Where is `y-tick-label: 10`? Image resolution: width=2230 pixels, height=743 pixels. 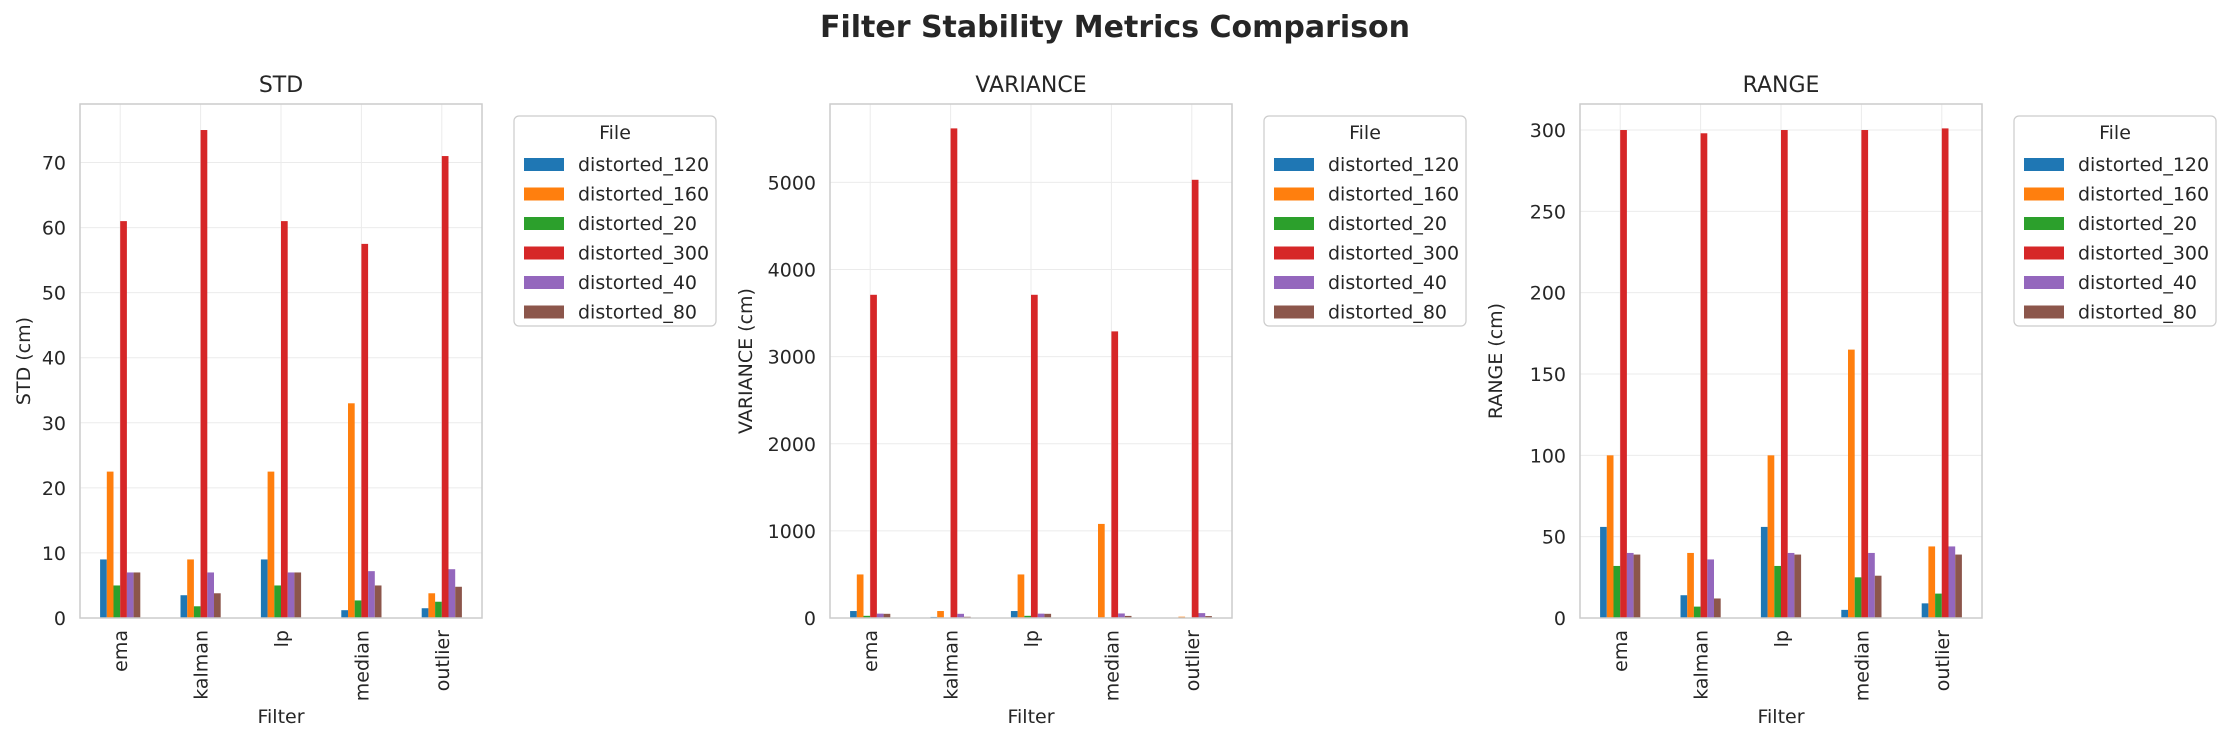
y-tick-label: 10 is located at coordinates (54, 554).